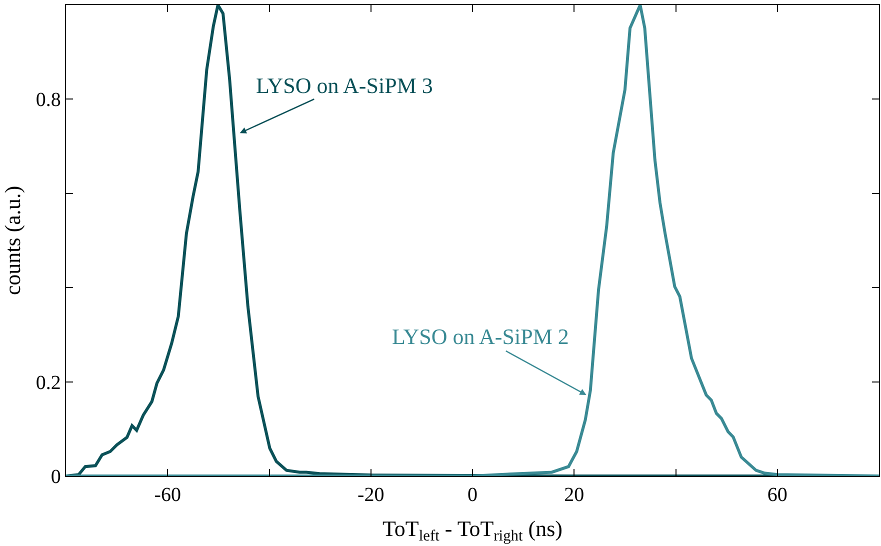  I want to click on x-tick-label: 60, so click(777, 495).